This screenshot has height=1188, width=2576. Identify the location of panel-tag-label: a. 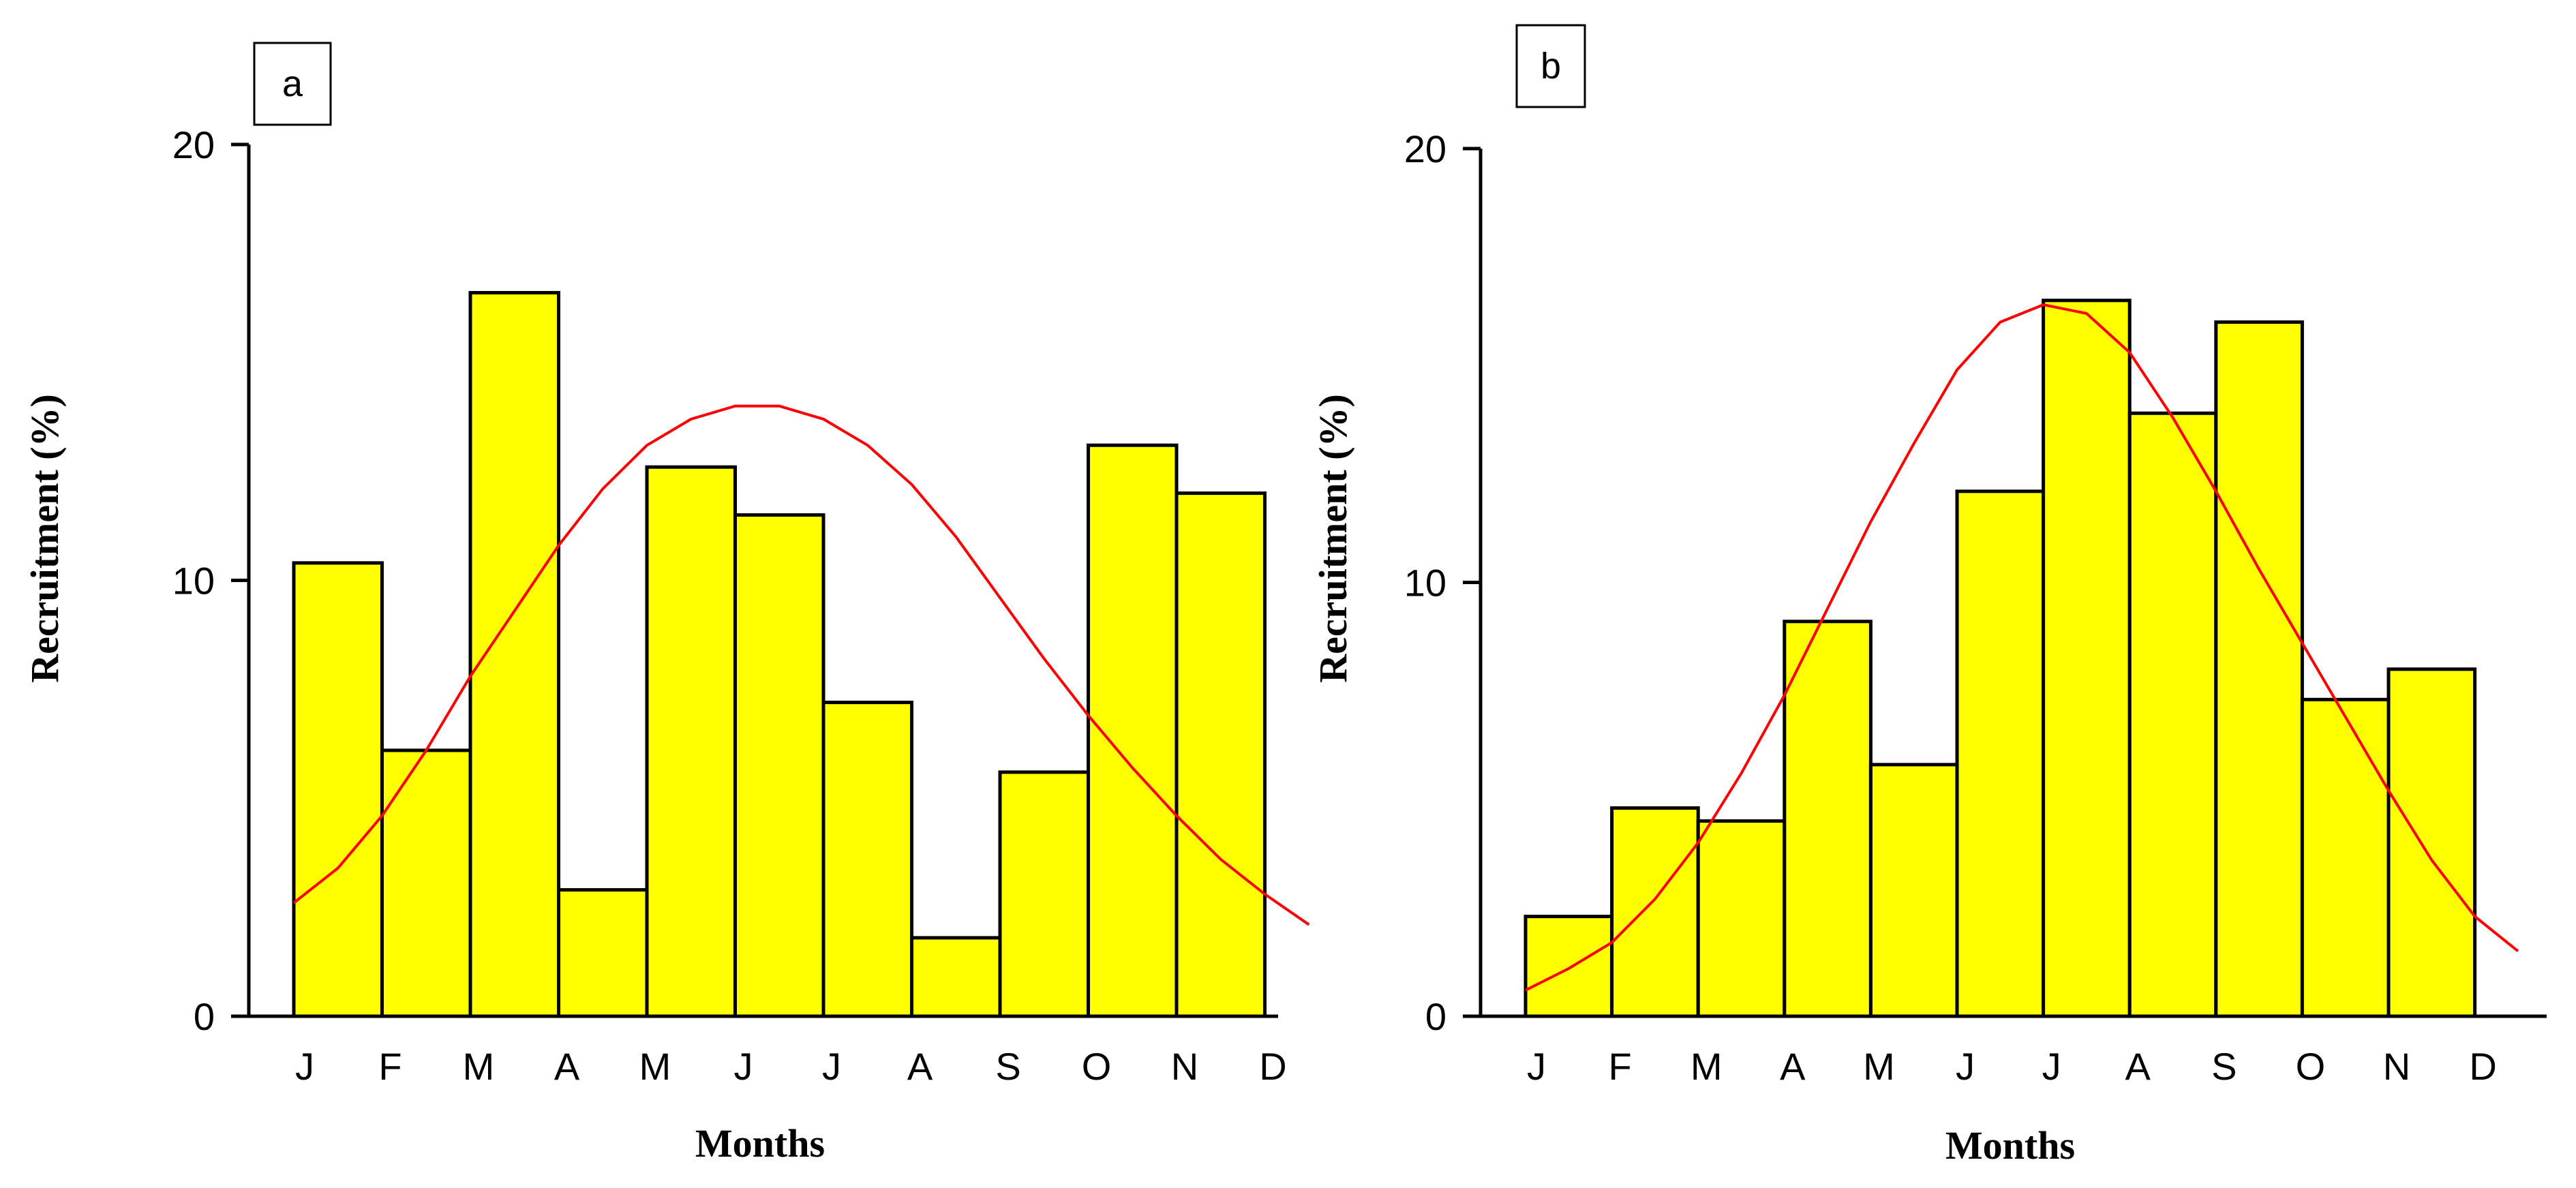
(292, 83).